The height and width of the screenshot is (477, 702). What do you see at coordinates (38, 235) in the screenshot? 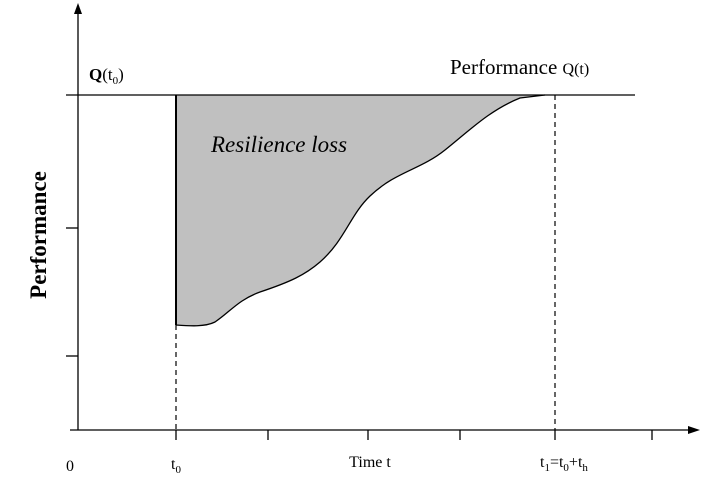
I see `y-axis-label: Performance` at bounding box center [38, 235].